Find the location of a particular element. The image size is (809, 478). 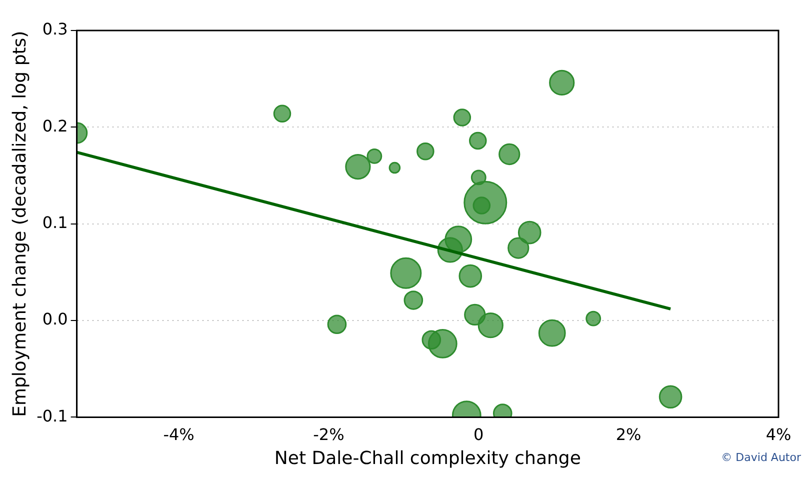

y-tick-label: -0.1 is located at coordinates (52, 416).